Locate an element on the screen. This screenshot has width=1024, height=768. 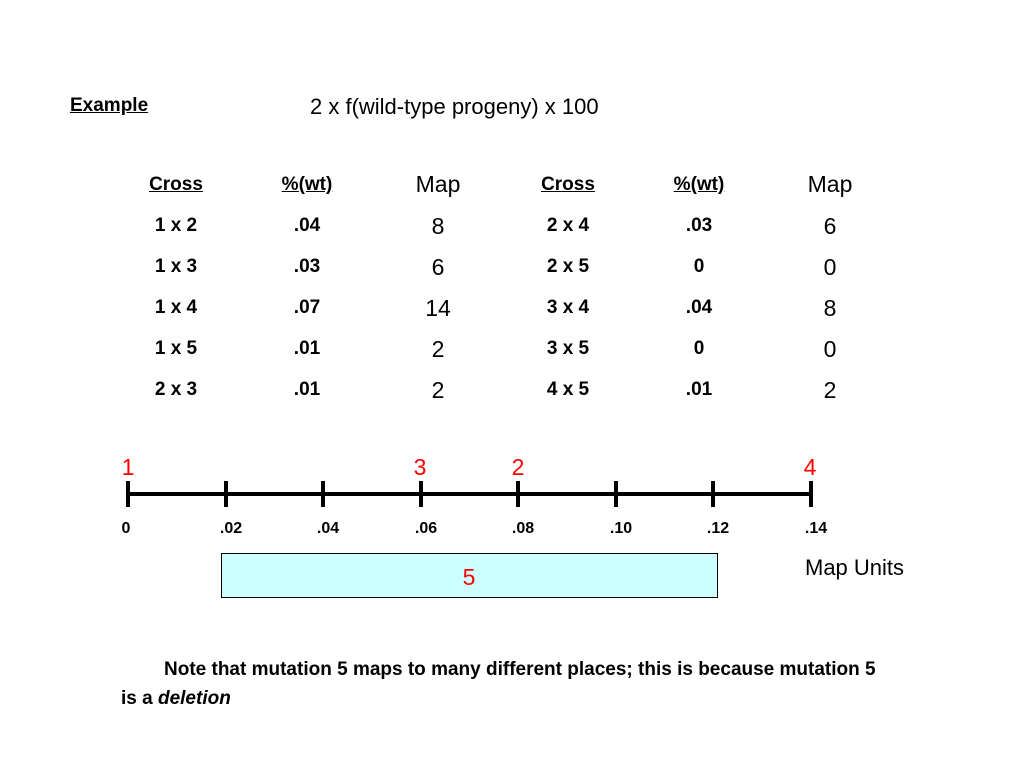
cross-cell: 1 x 3 is located at coordinates (176, 266).